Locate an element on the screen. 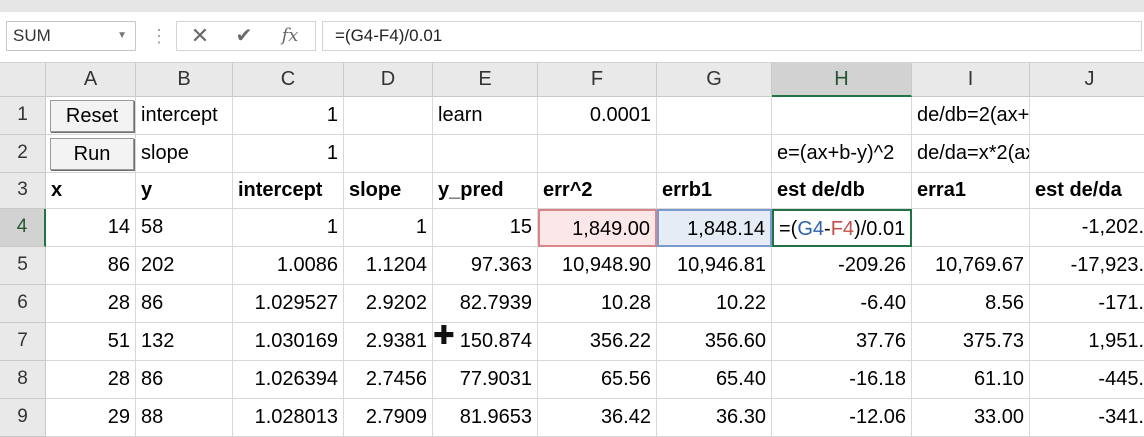 This screenshot has width=1144, height=437. more-options-icon: ⋮ is located at coordinates (159, 36).